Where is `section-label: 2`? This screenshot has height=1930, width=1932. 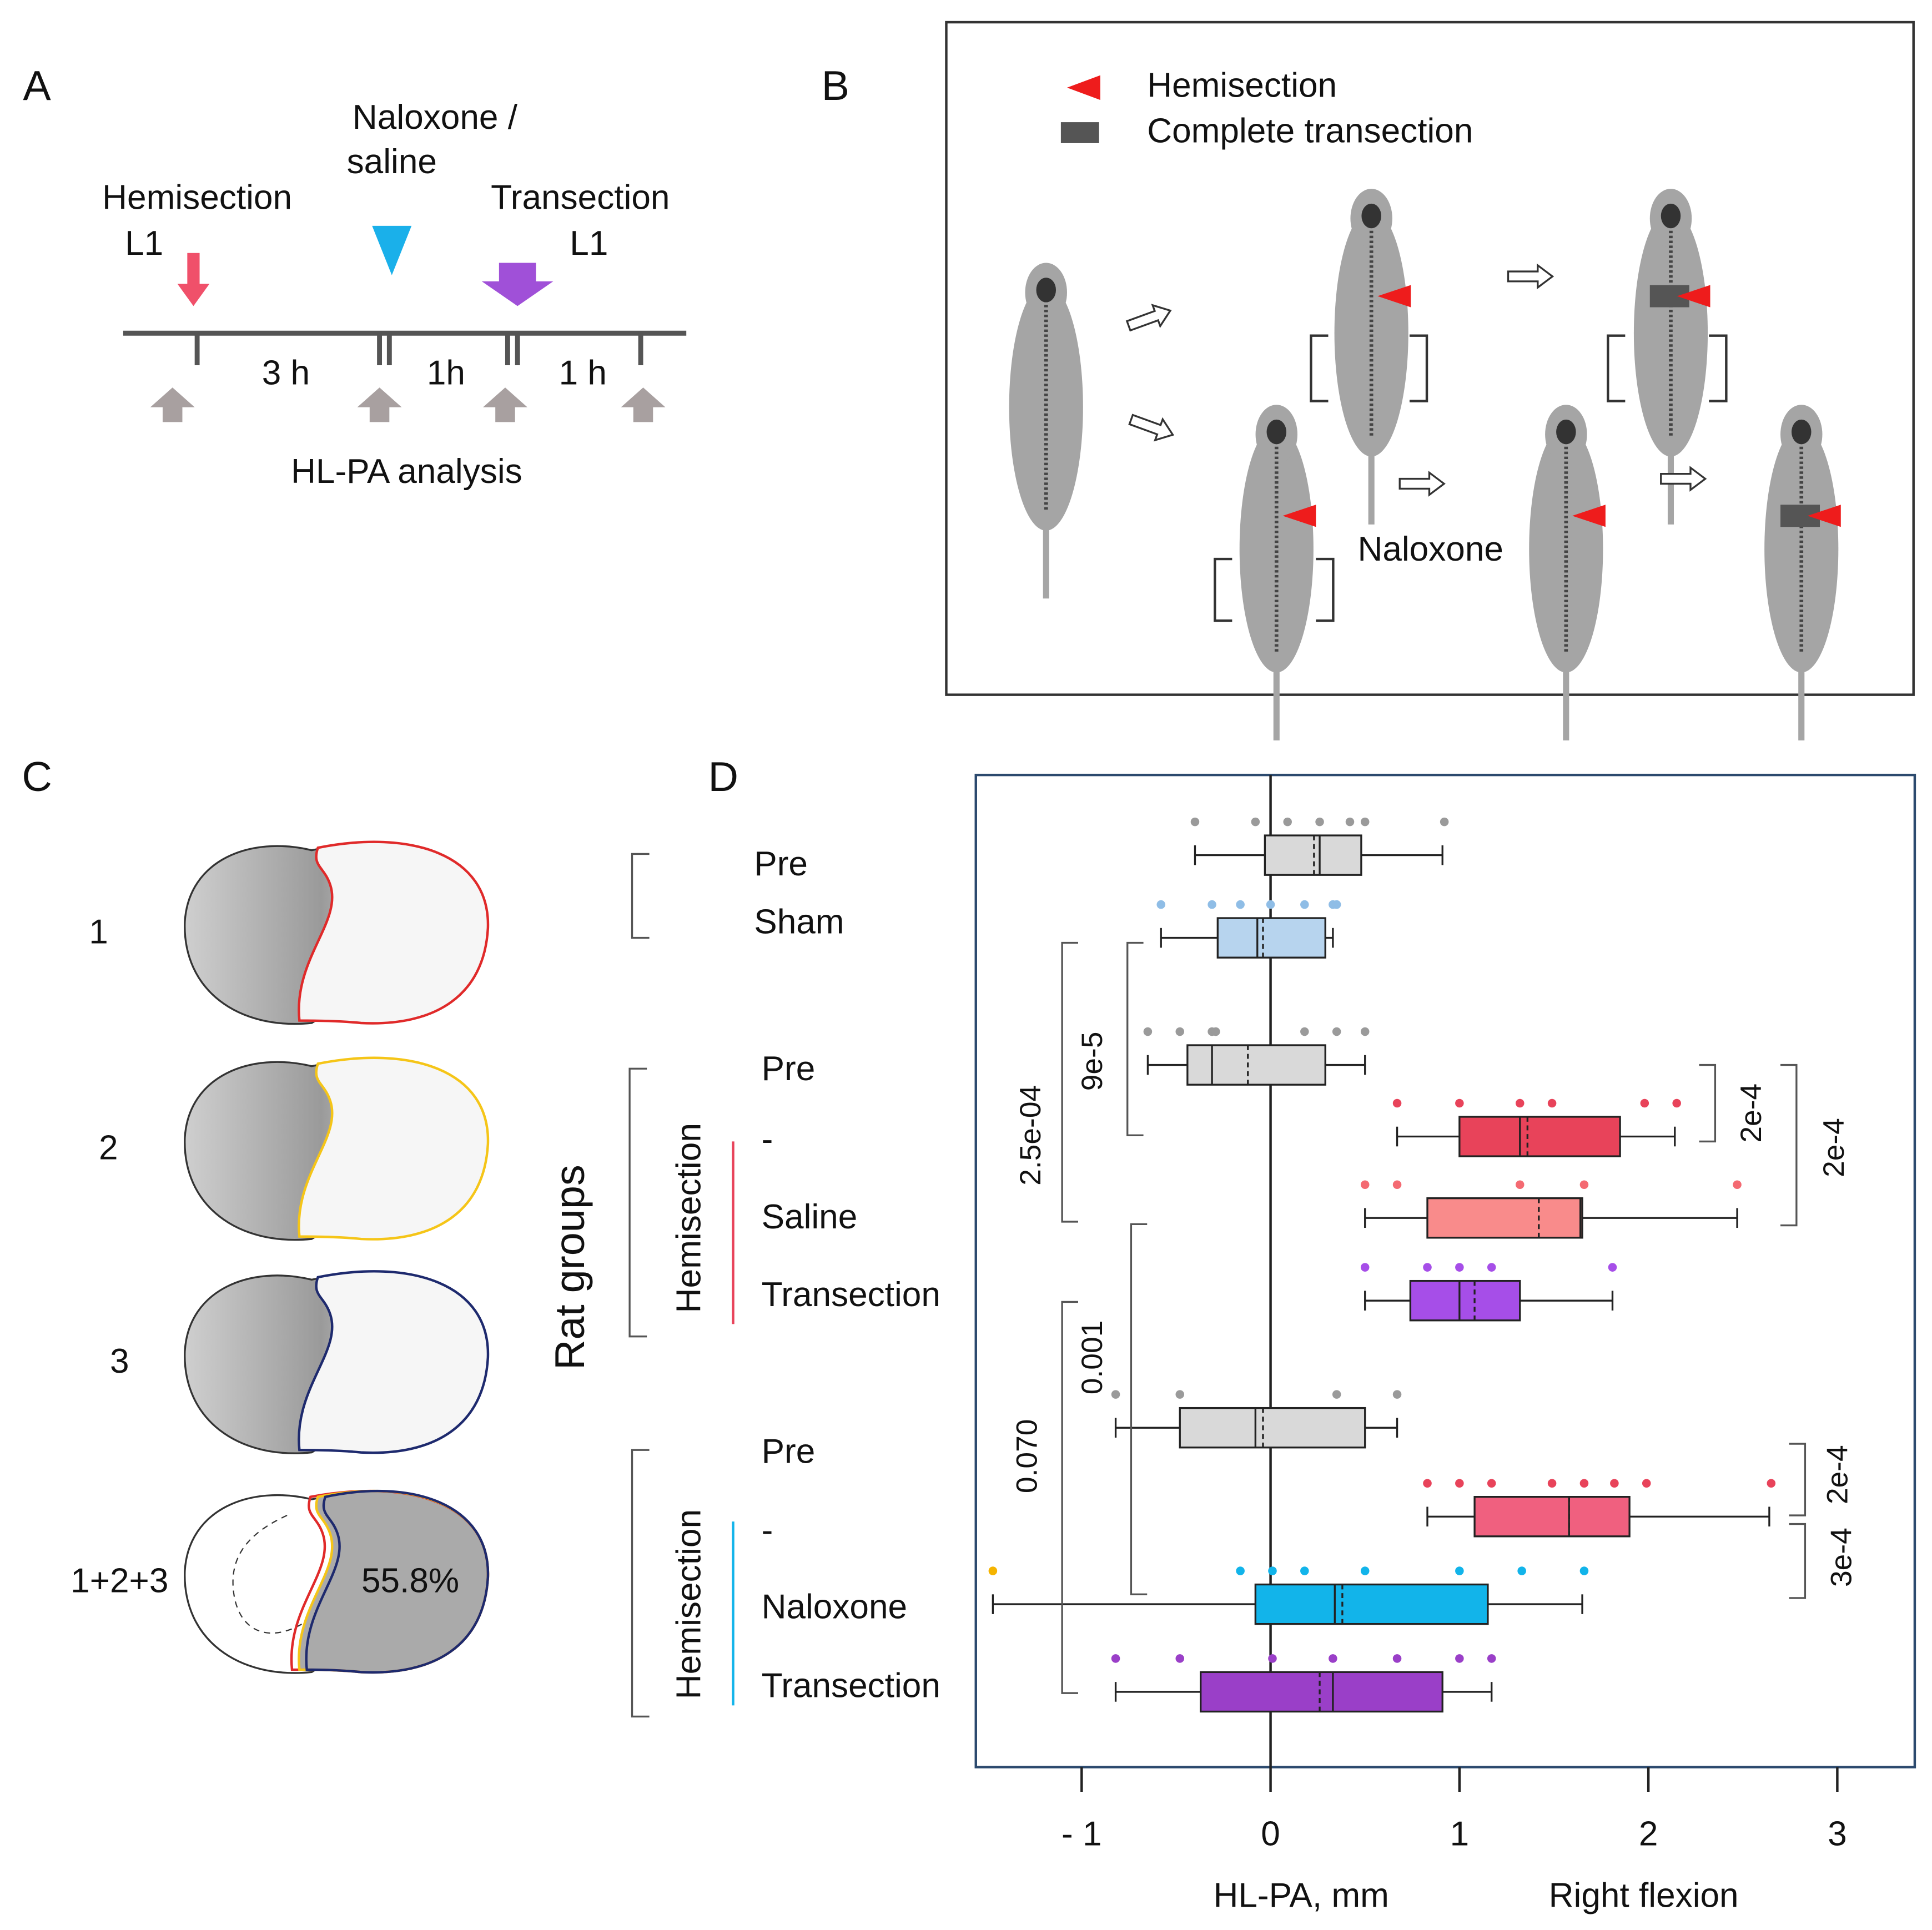 section-label: 2 is located at coordinates (108, 1147).